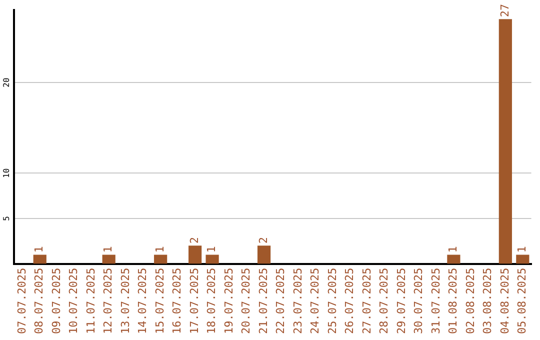 The image size is (540, 340). What do you see at coordinates (384, 301) in the screenshot?
I see `x-tick-label: 28.07.2025` at bounding box center [384, 301].